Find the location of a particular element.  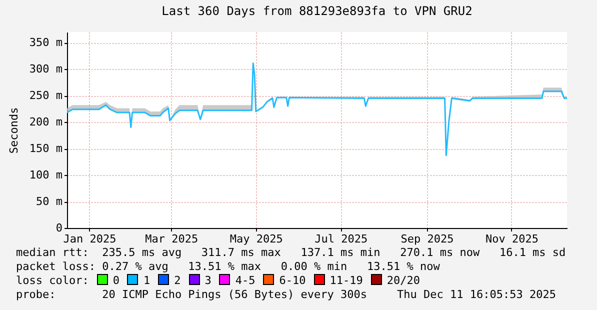

y-tick-label: 150 m is located at coordinates (46, 149).